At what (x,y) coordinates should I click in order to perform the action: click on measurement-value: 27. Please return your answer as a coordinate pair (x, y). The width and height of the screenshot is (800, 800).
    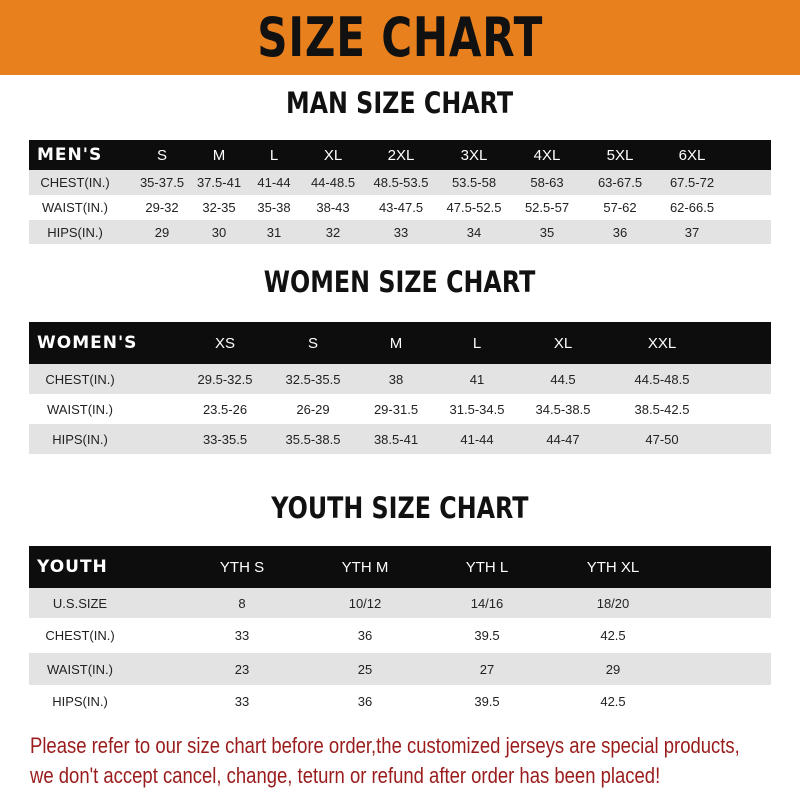
    Looking at the image, I should click on (487, 669).